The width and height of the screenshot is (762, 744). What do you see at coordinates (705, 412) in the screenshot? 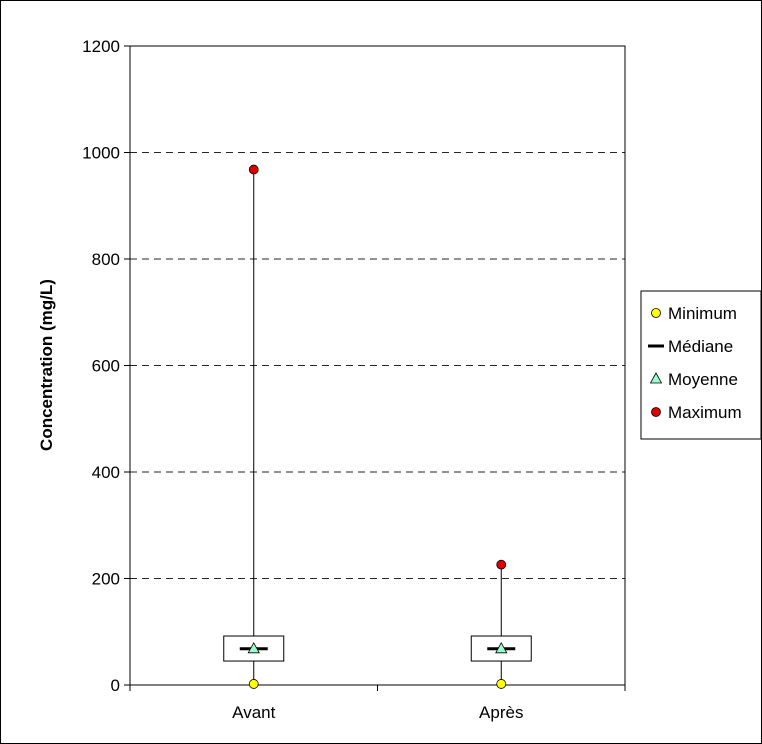
I see `legend-label-3: Maximum` at bounding box center [705, 412].